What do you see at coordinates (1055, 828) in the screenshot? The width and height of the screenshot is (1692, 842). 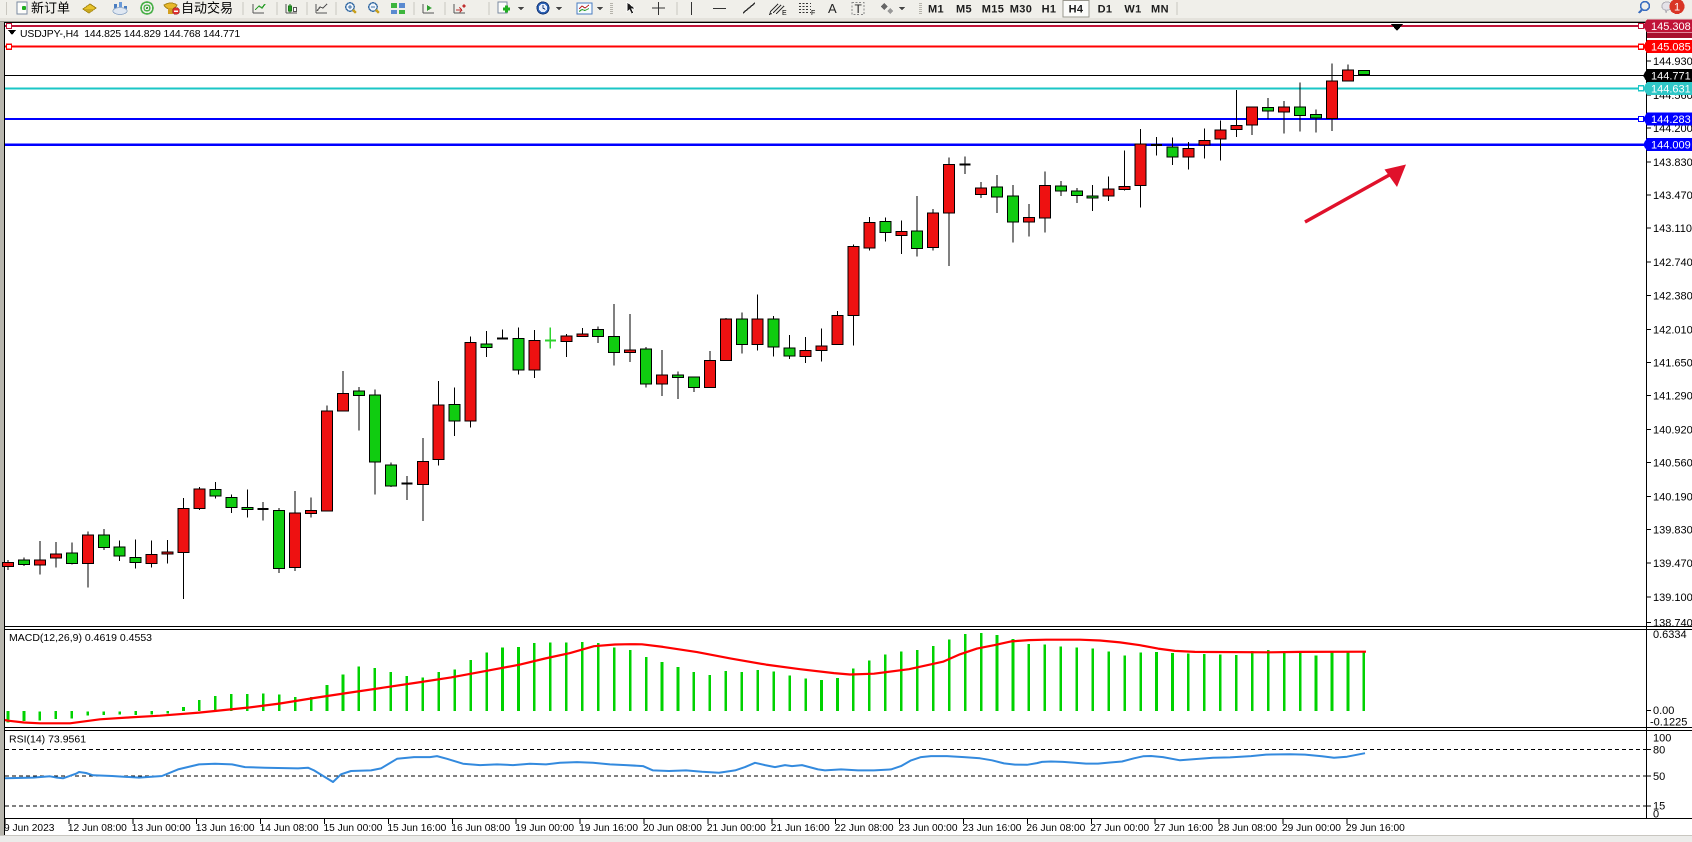 I see `svg-text: 26 Jun 08:00` at bounding box center [1055, 828].